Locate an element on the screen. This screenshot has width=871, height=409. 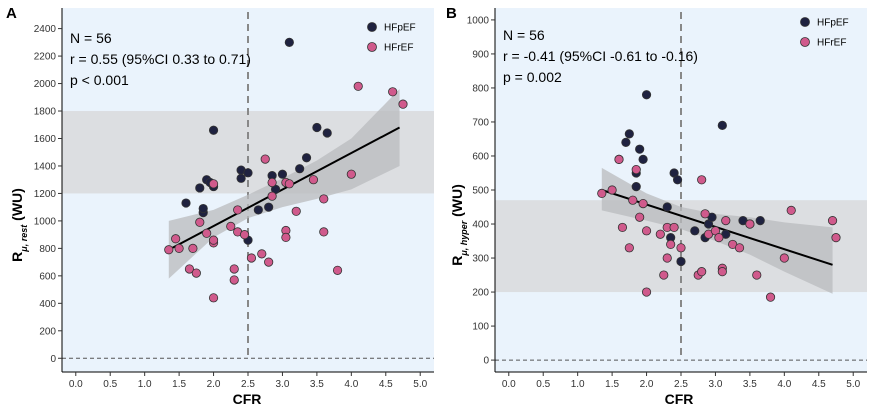
panel-a-y-axis-label-text: Rμ, rest (WU) is located at coordinates (19, 225).